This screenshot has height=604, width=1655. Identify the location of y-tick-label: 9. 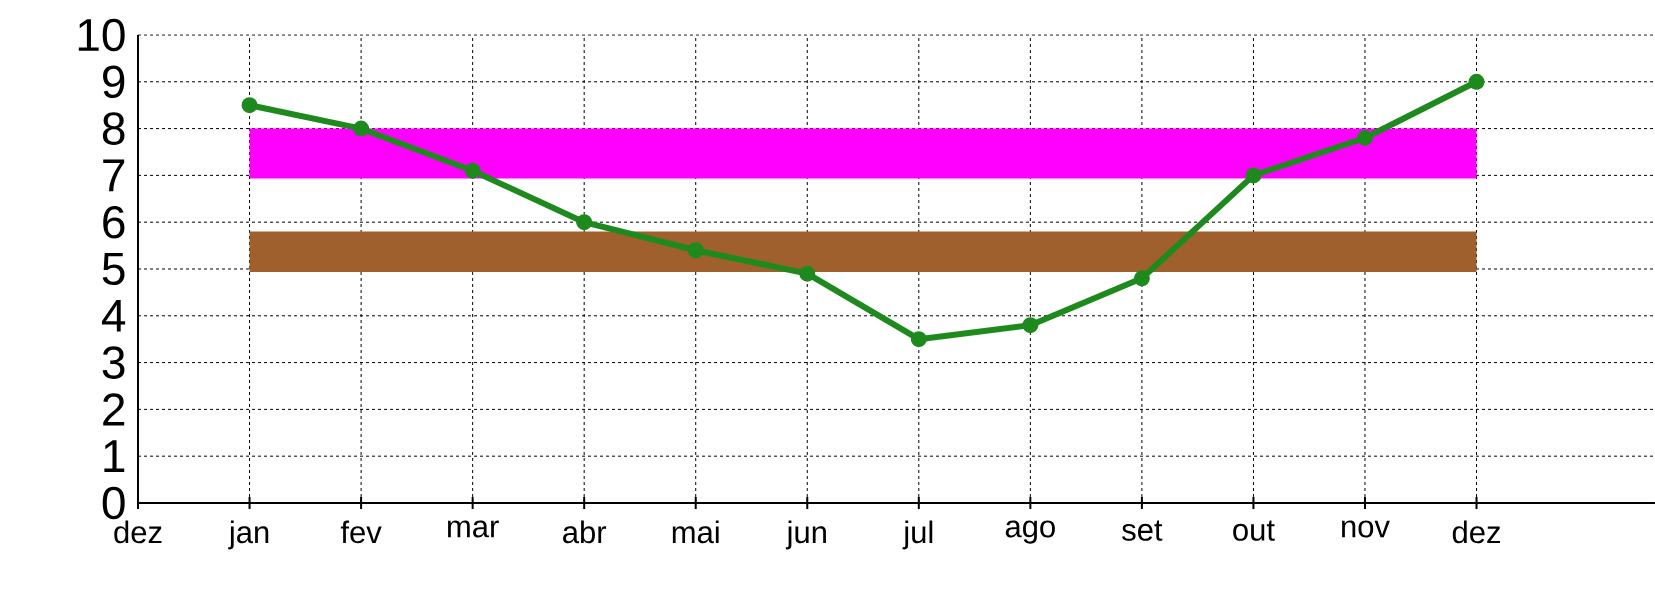
(114, 82).